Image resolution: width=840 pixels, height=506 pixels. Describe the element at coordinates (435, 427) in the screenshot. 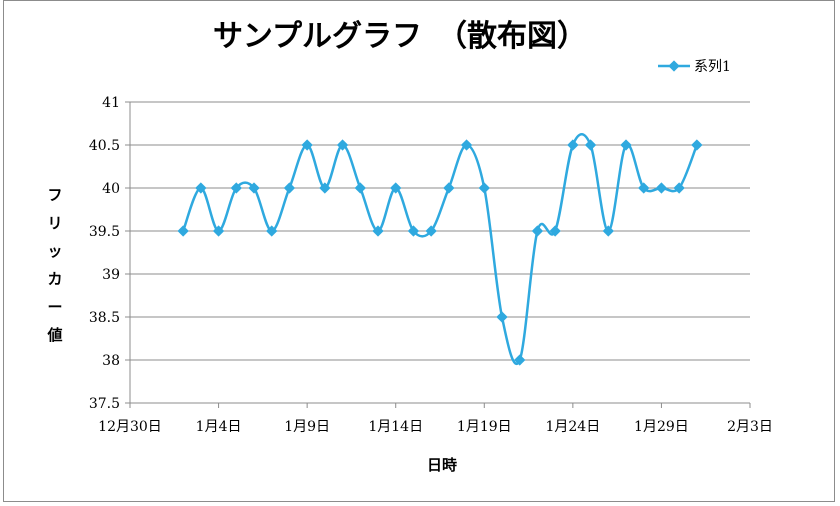

I see `x-tick-labels: 12月30日 1月4日 1月9日 1月14日 1月19日 1月24日 1月29日 2月3日` at that location.